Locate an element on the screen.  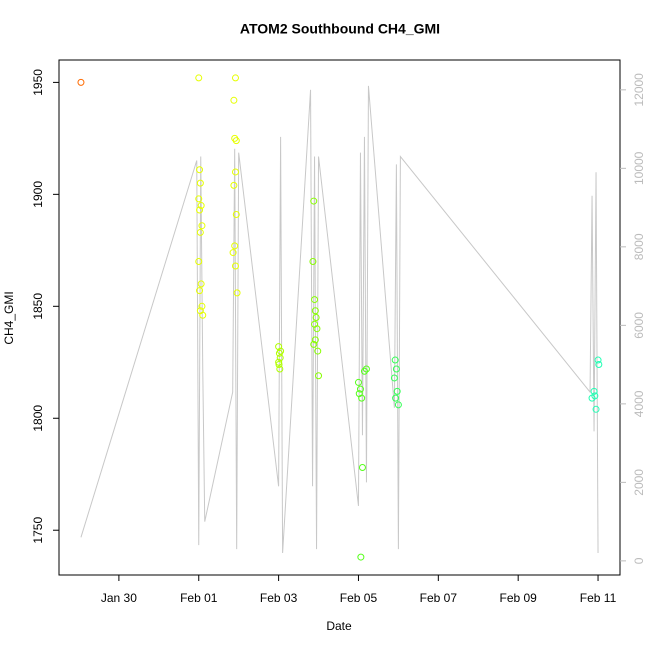
y-axis-label: CH4_GMI is located at coordinates (9, 317).